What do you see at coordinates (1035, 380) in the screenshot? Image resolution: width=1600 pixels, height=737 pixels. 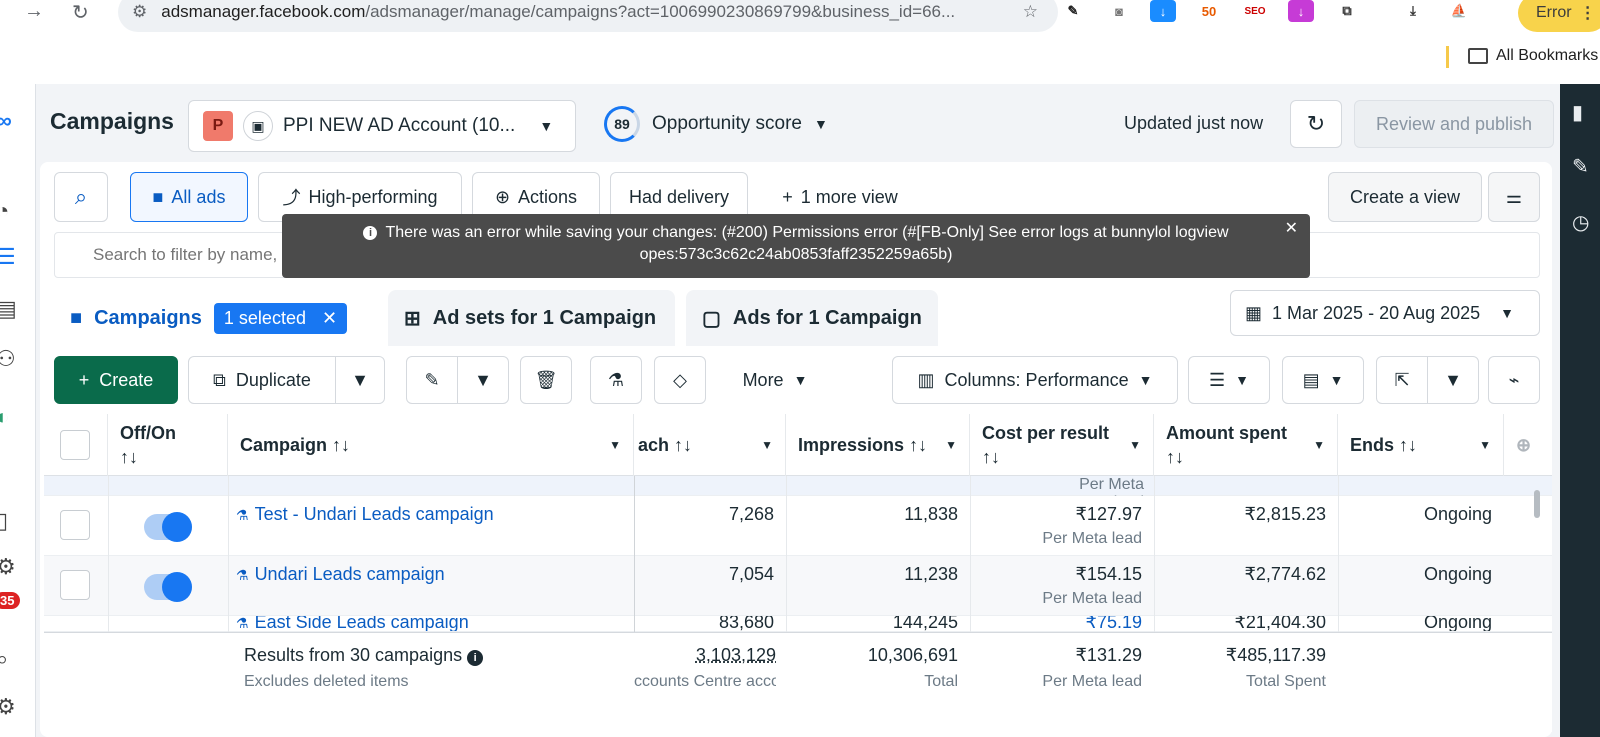 I see `columns-dropdown: ▥ Columns: Performance ▼` at bounding box center [1035, 380].